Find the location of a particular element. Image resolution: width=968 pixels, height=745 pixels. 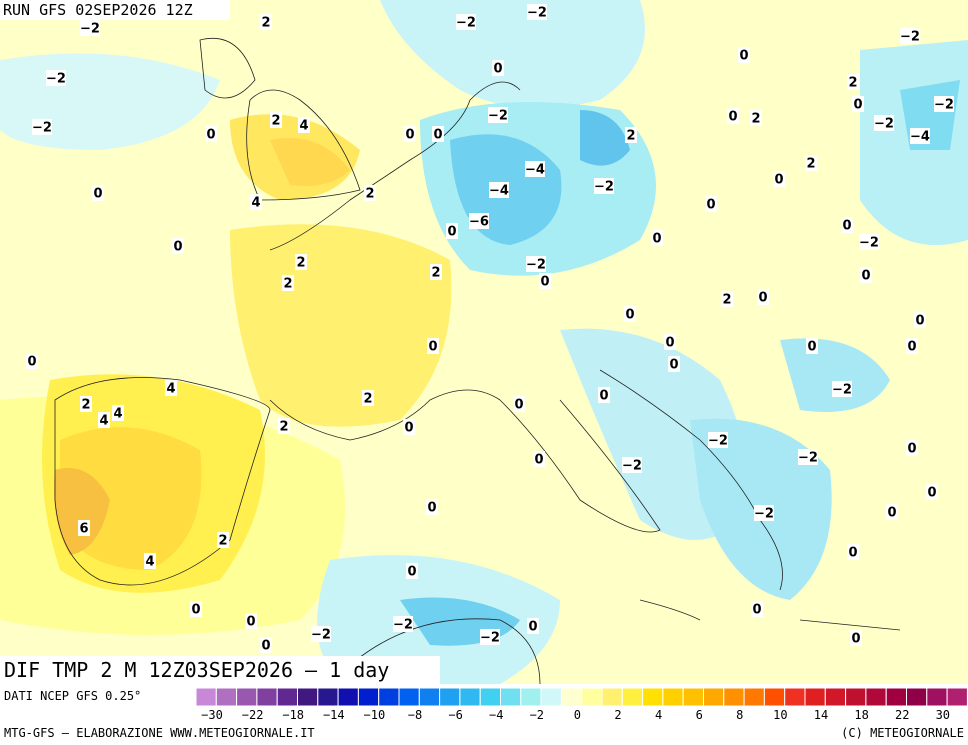

map-title: DIF TMP 2 M 12Z03SEP2026 — 1 day is located at coordinates (196, 670).